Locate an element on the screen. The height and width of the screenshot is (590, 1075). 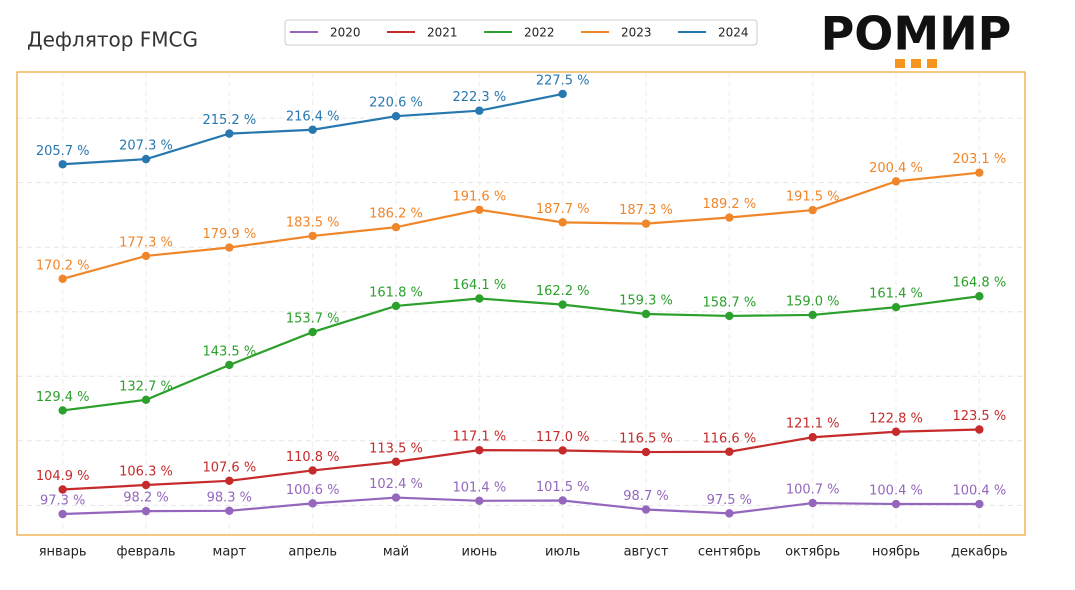
data-label: 162.2 % is located at coordinates (563, 291).